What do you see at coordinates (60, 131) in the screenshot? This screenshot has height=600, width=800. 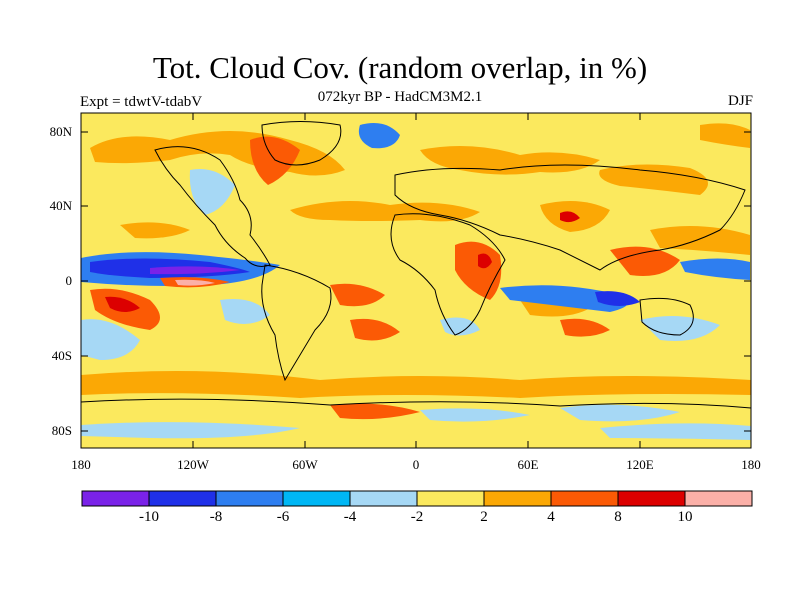 I see `lat-label-80n: 80N` at bounding box center [60, 131].